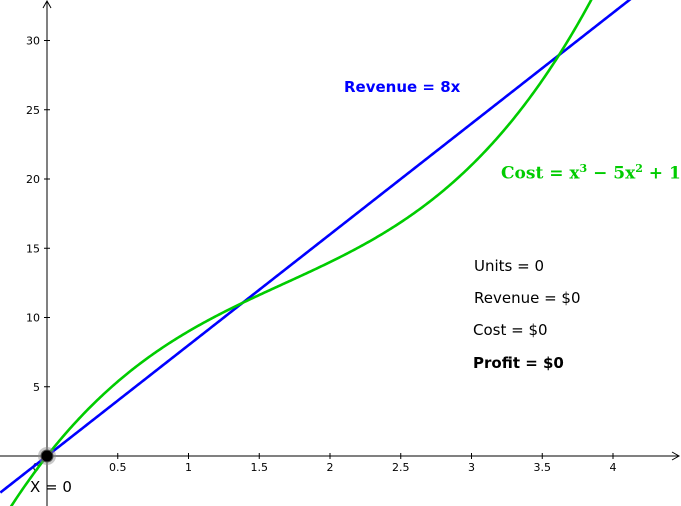  Describe the element at coordinates (676, 456) in the screenshot. I see `x-axis-arrow` at that location.